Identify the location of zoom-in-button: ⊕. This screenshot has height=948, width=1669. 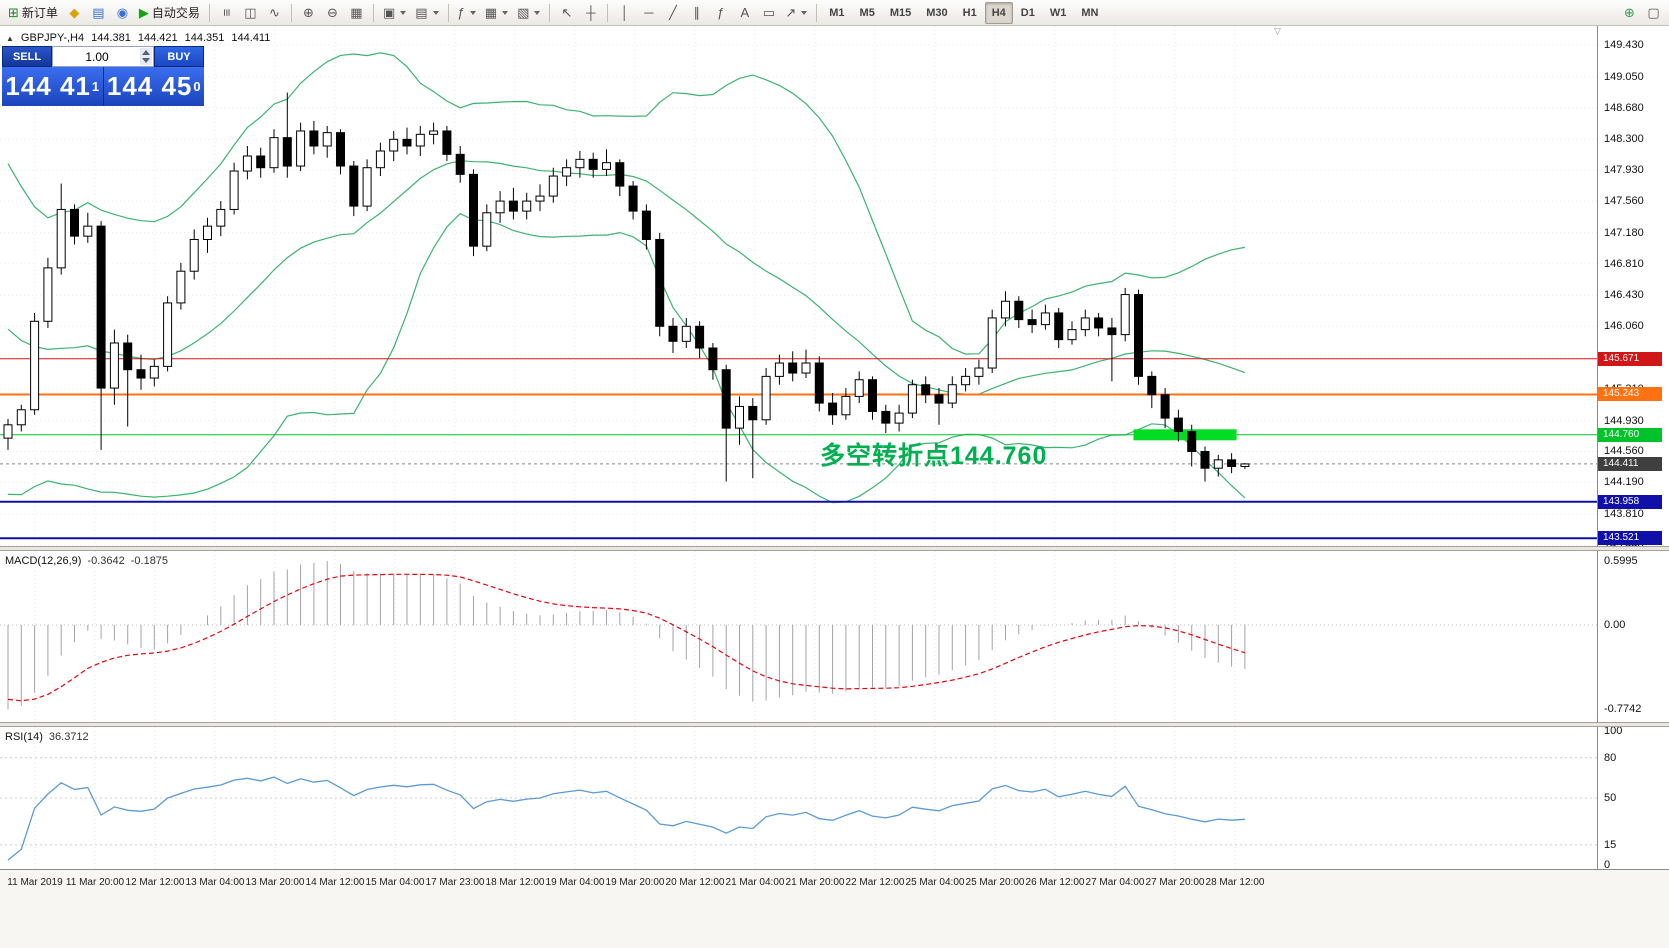
(308, 13).